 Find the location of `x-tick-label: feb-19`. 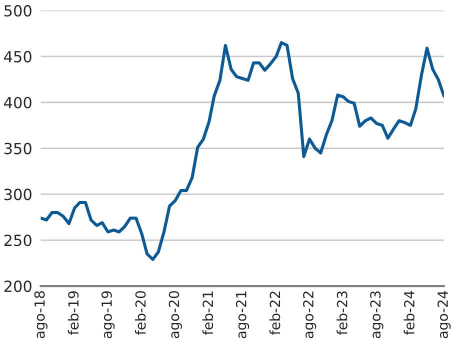

x-tick-label: feb-19 is located at coordinates (73, 313).